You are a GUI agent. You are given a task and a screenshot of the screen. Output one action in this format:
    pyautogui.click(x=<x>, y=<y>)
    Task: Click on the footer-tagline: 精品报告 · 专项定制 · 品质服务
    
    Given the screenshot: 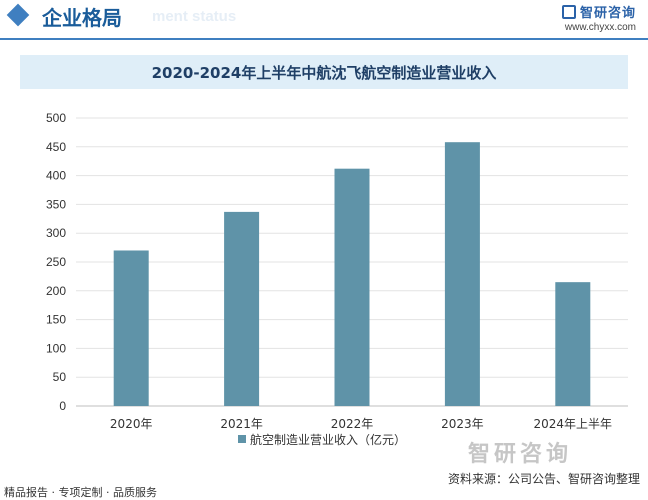 What is the action you would take?
    pyautogui.click(x=80, y=492)
    